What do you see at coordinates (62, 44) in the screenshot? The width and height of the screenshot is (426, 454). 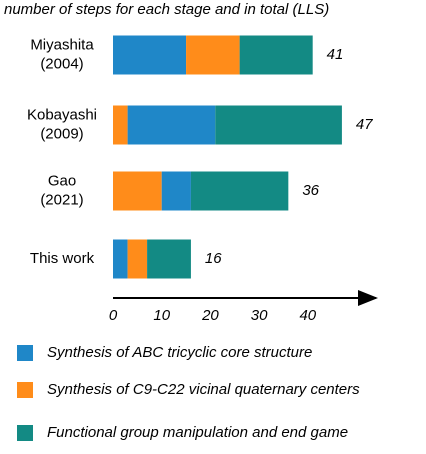 I see `y-tick-label: Miyashita` at bounding box center [62, 44].